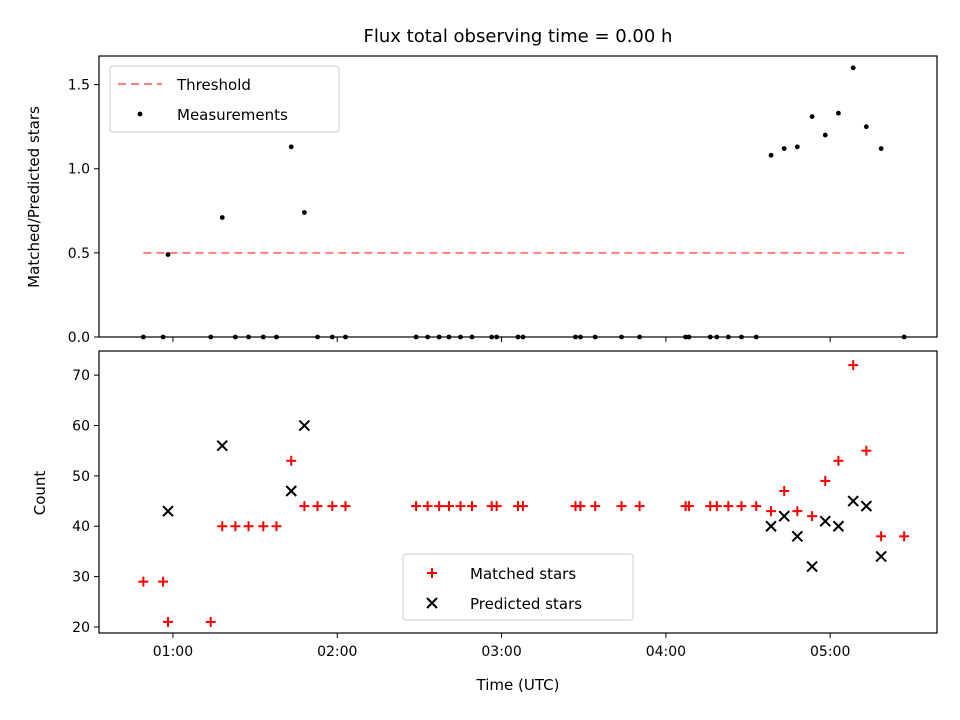 This screenshot has width=960, height=720. What do you see at coordinates (81, 527) in the screenshot?
I see `bottom-ytick-label: 40` at bounding box center [81, 527].